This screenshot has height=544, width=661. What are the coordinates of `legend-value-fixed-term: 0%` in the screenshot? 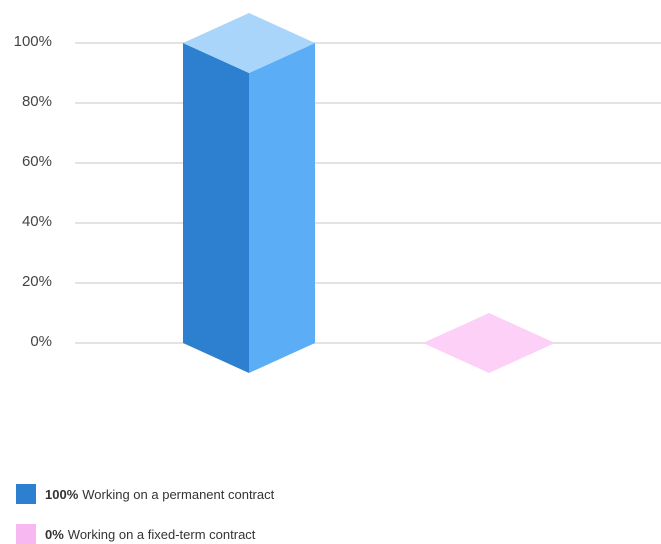 It's located at (54, 534).